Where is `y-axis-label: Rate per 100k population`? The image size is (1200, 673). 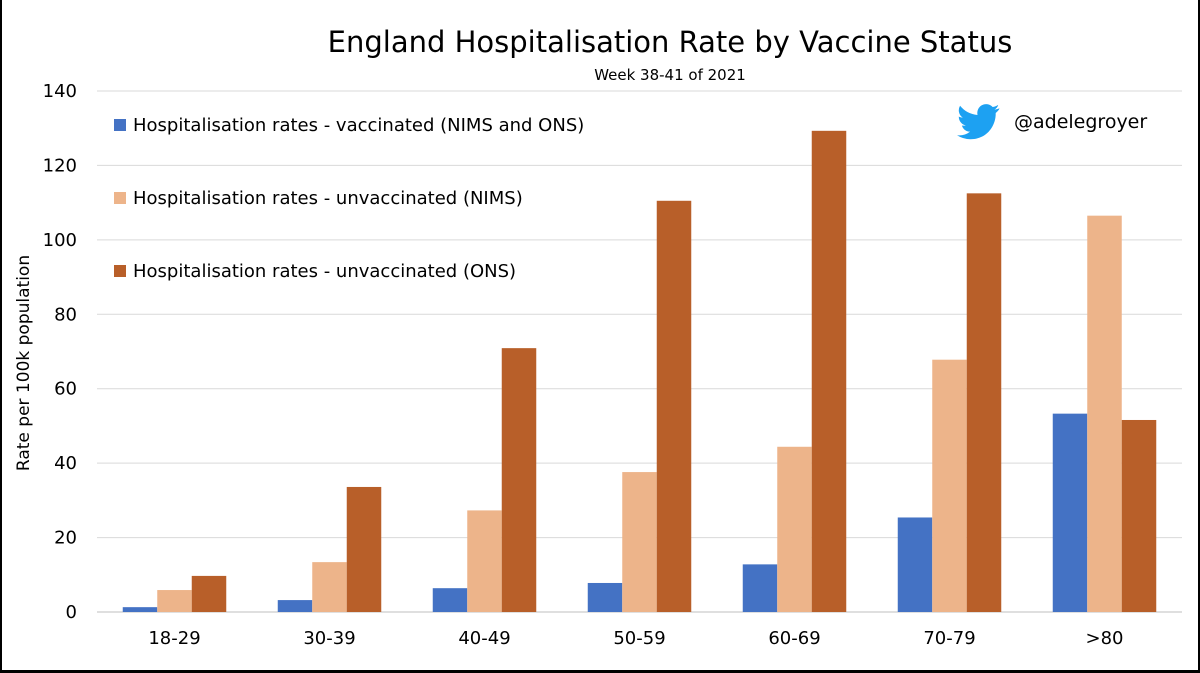 y-axis-label: Rate per 100k population is located at coordinates (24, 363).